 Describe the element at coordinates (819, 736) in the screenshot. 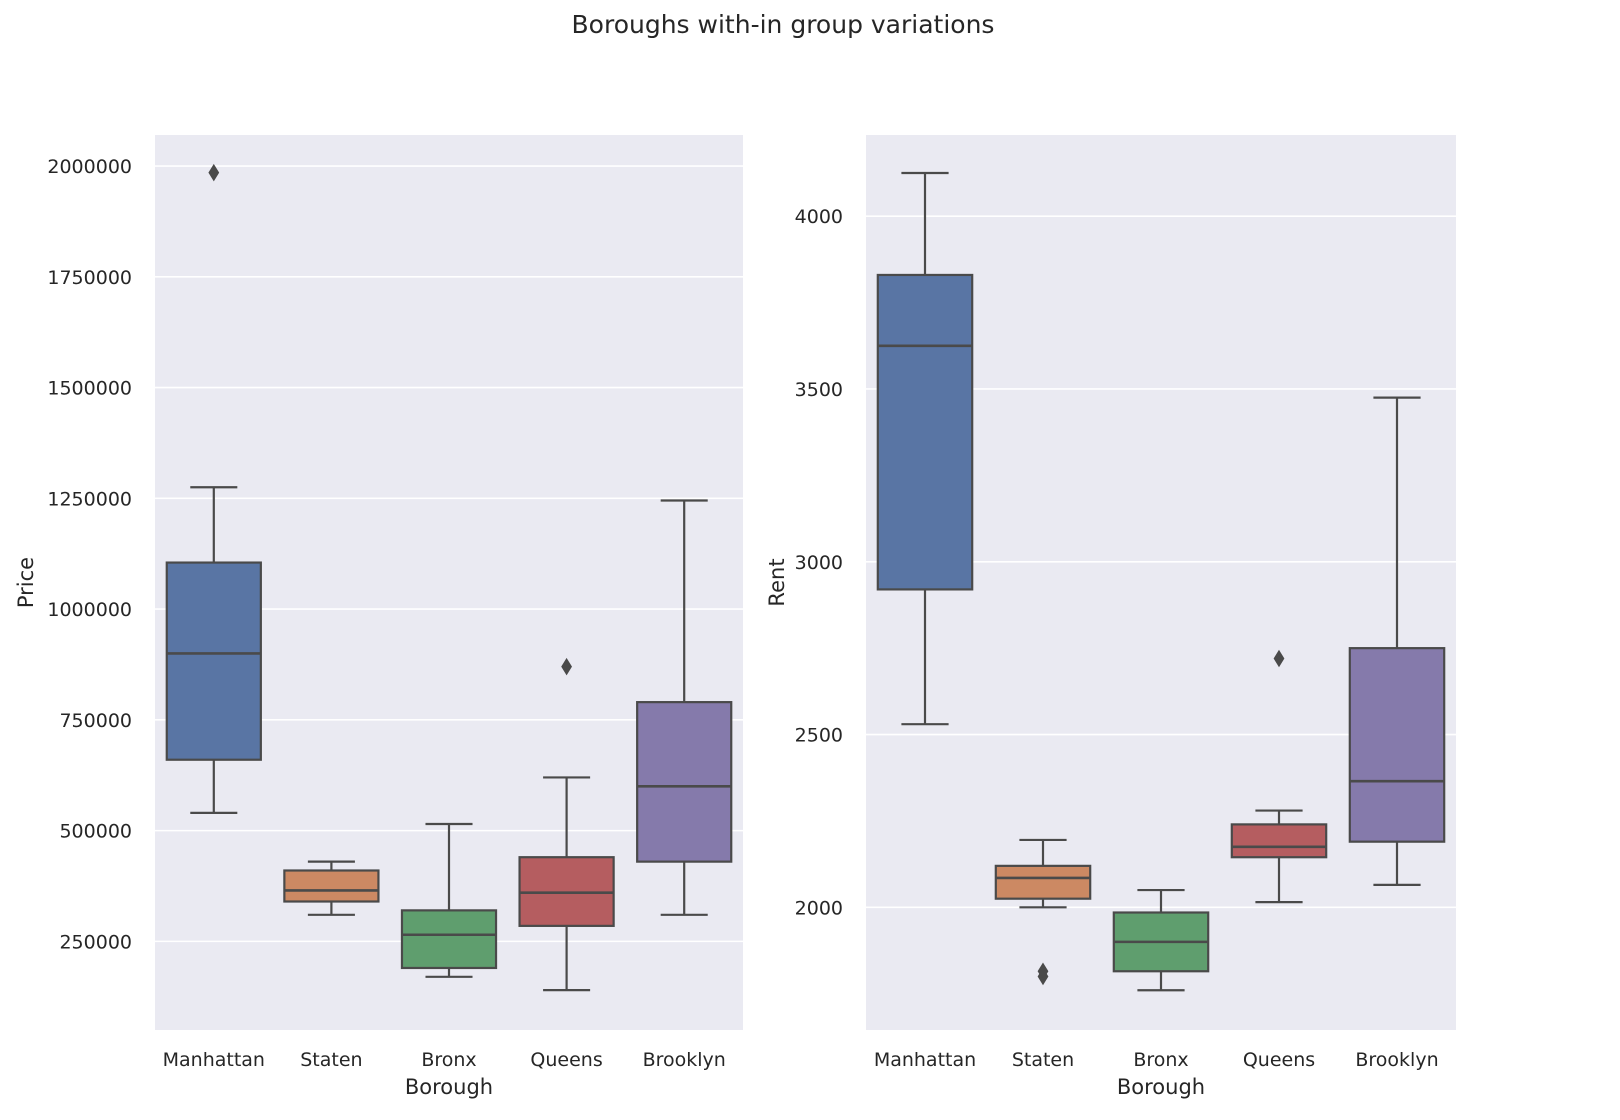

I see `y-tick-label: 2500` at that location.